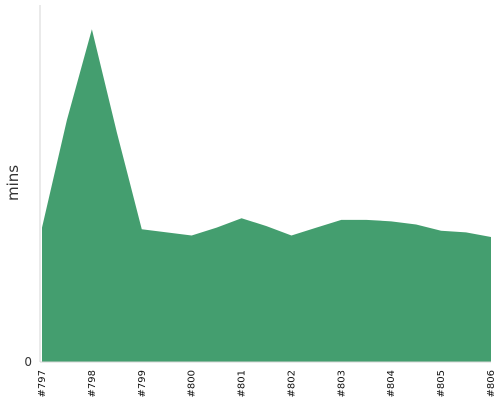  Describe the element at coordinates (192, 383) in the screenshot. I see `x-tick-label: #800` at that location.